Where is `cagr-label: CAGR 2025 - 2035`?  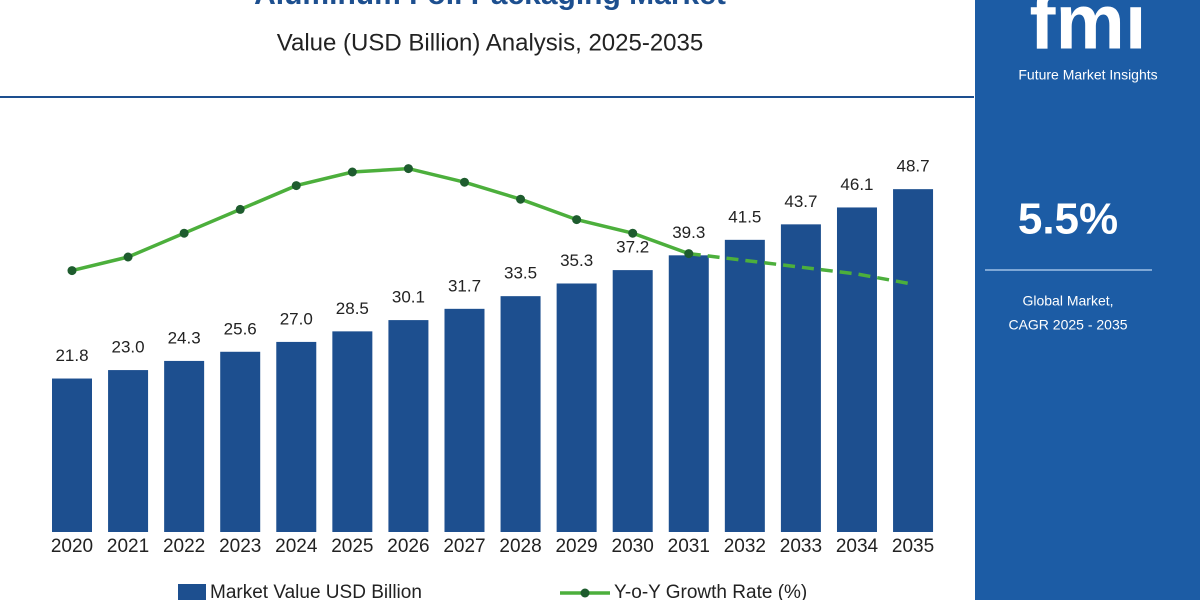 cagr-label: CAGR 2025 - 2035 is located at coordinates (1067, 325).